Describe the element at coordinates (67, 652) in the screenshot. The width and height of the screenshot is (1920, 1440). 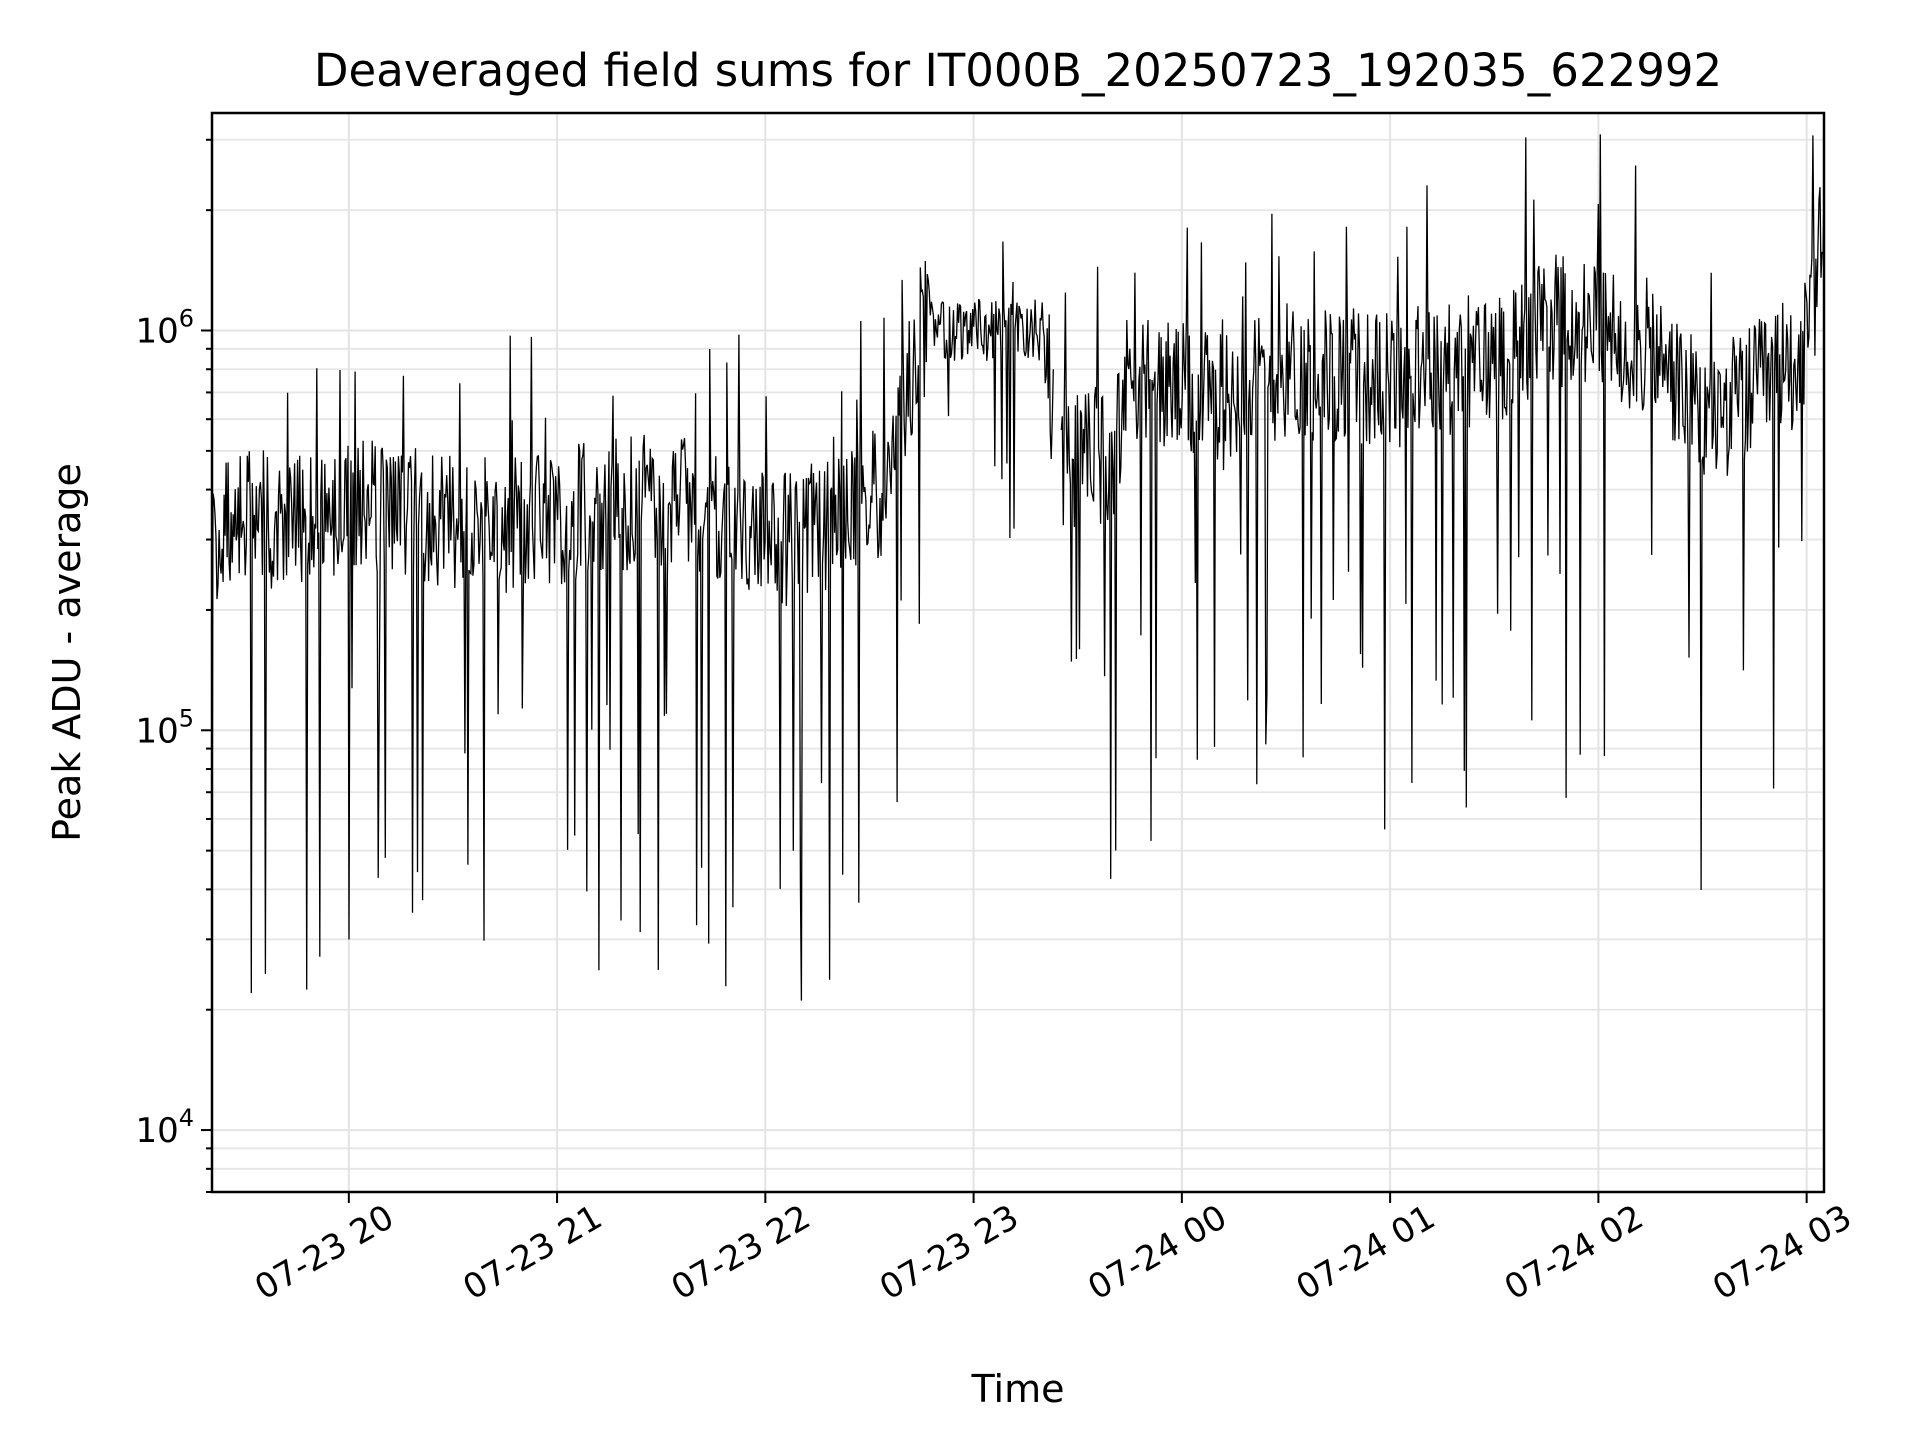
I see `y-axis-label: Peak ADU - average` at that location.